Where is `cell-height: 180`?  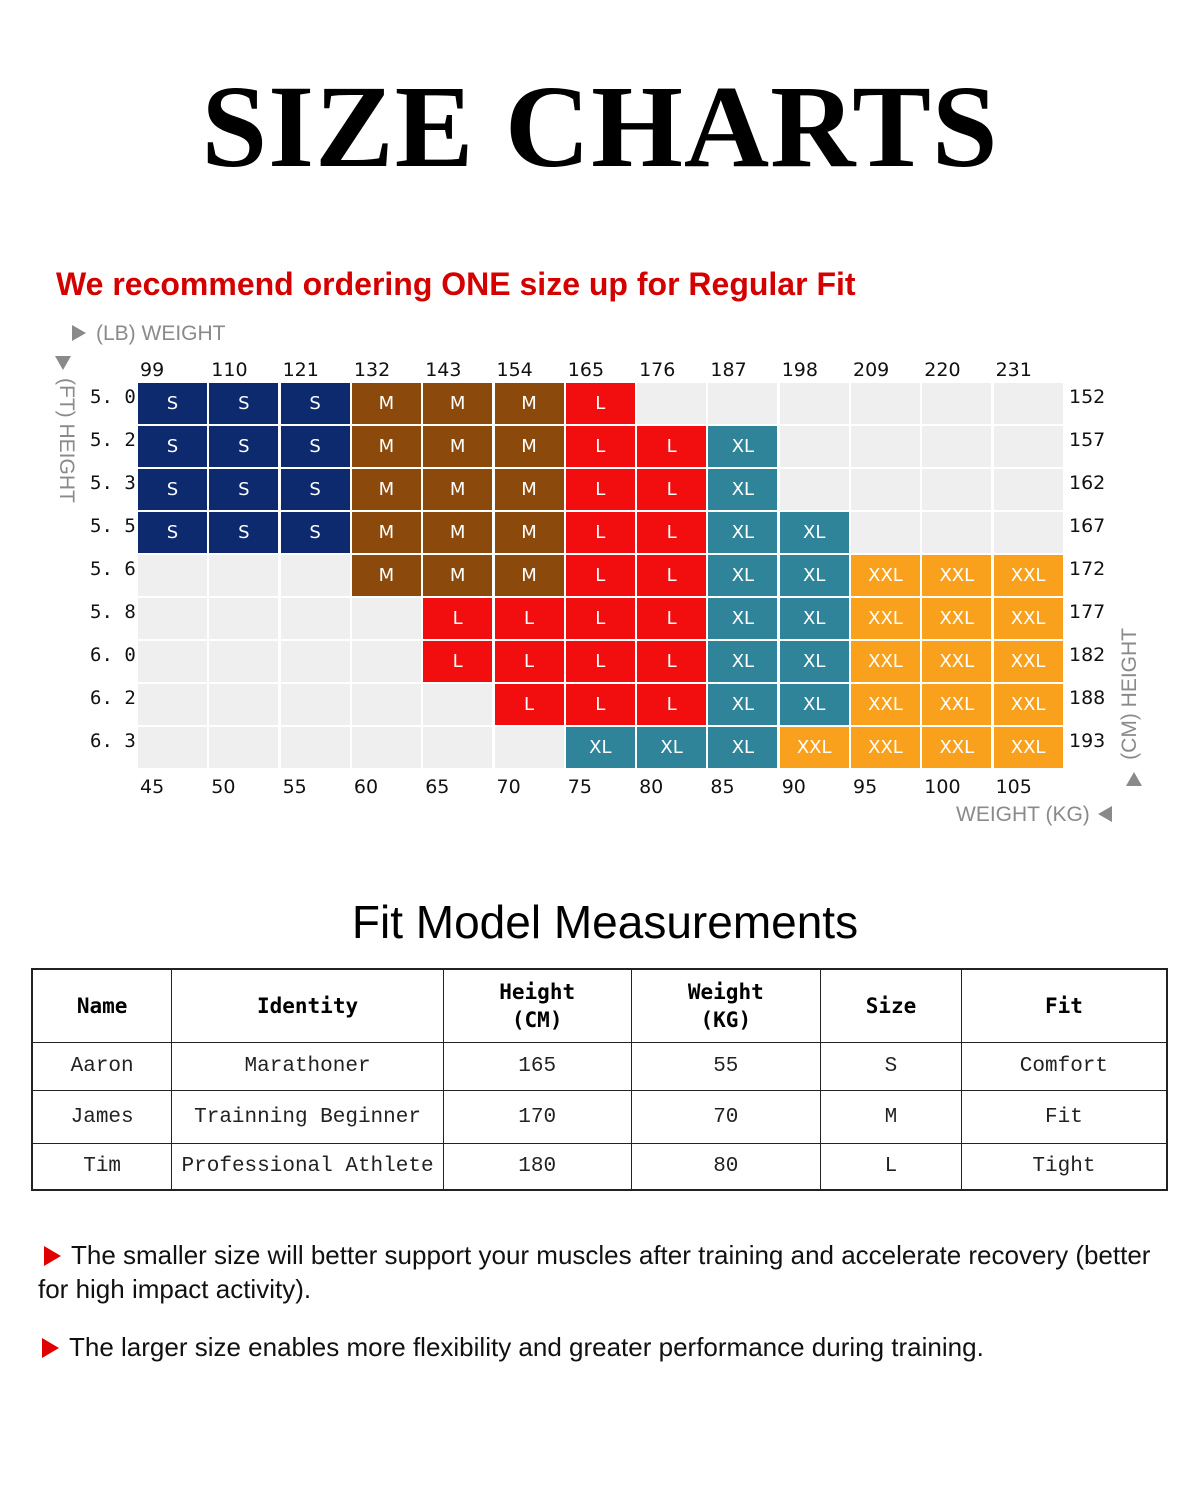
cell-height: 180 is located at coordinates (537, 1167).